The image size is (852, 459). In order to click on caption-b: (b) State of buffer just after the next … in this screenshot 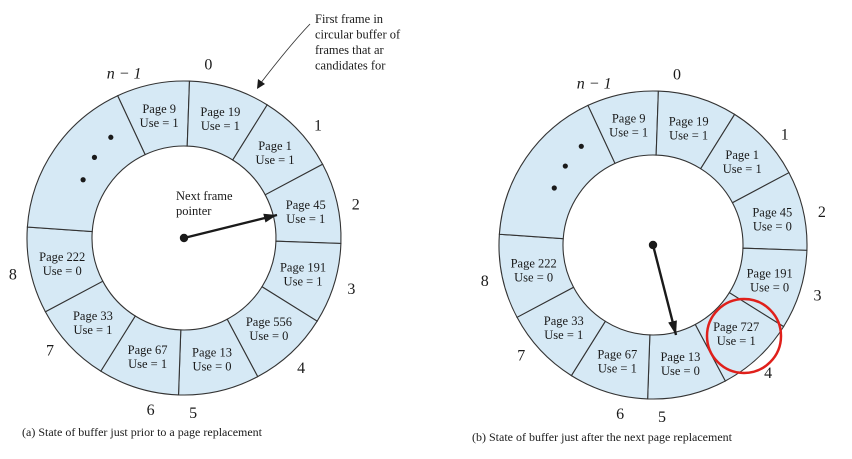, I will do `click(602, 437)`.